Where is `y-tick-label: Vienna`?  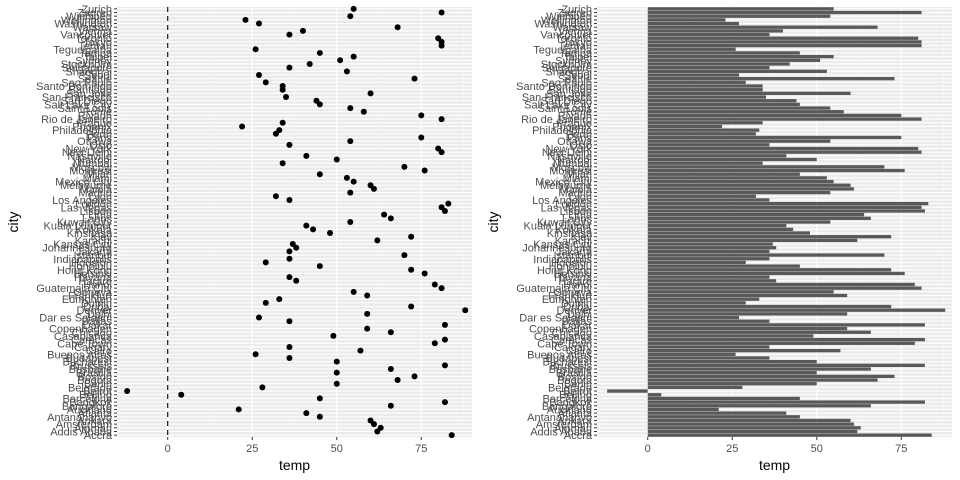 y-tick-label: Vienna is located at coordinates (575, 32).